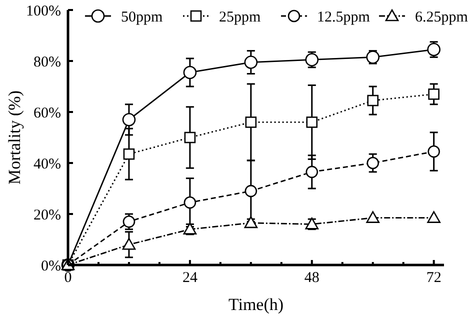  What do you see at coordinates (434, 278) in the screenshot?
I see `x-tick-label: 72` at bounding box center [434, 278].